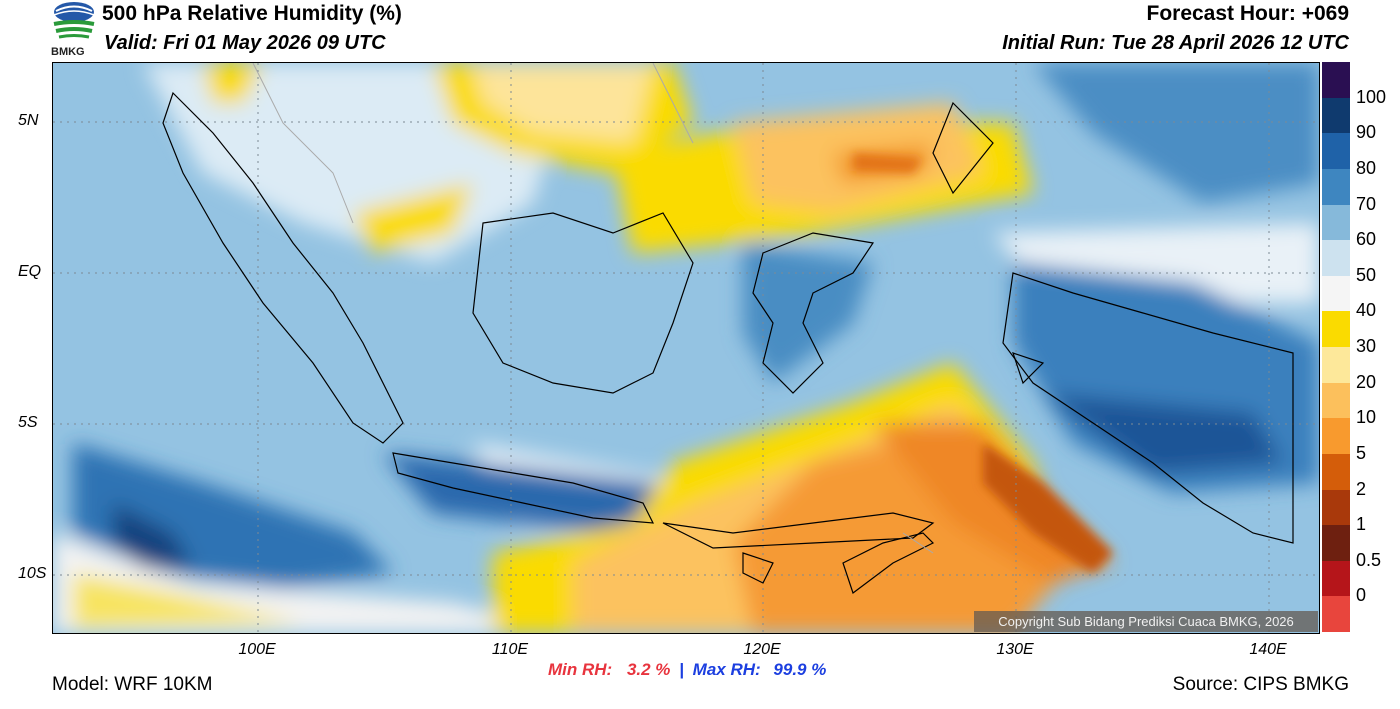  Describe the element at coordinates (1248, 13) in the screenshot. I see `forecast-hour: Forecast Hour: +069` at that location.